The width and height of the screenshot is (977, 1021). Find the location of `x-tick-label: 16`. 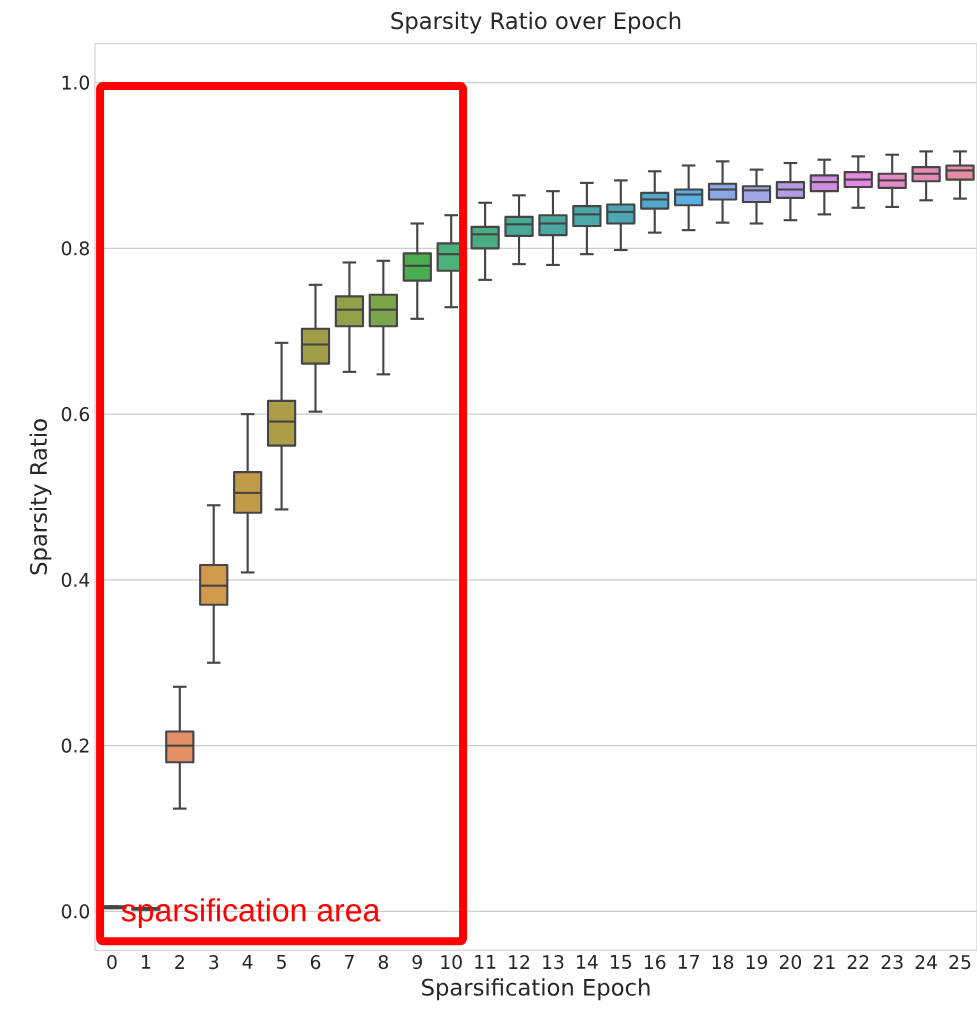

x-tick-label: 16 is located at coordinates (655, 962).